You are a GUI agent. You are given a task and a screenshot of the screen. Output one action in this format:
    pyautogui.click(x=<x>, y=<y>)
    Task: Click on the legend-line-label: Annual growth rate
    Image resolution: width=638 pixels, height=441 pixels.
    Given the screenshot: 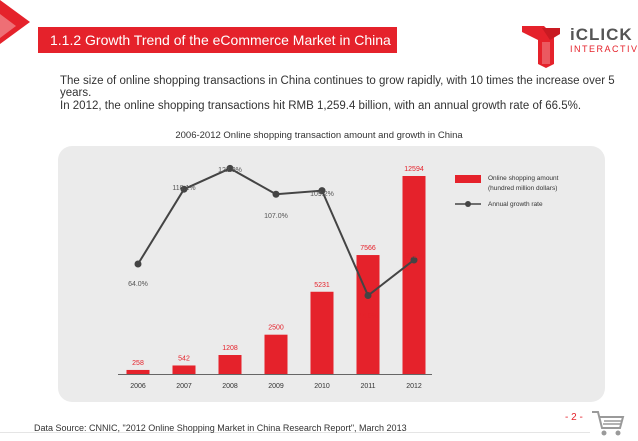 What is the action you would take?
    pyautogui.click(x=515, y=204)
    